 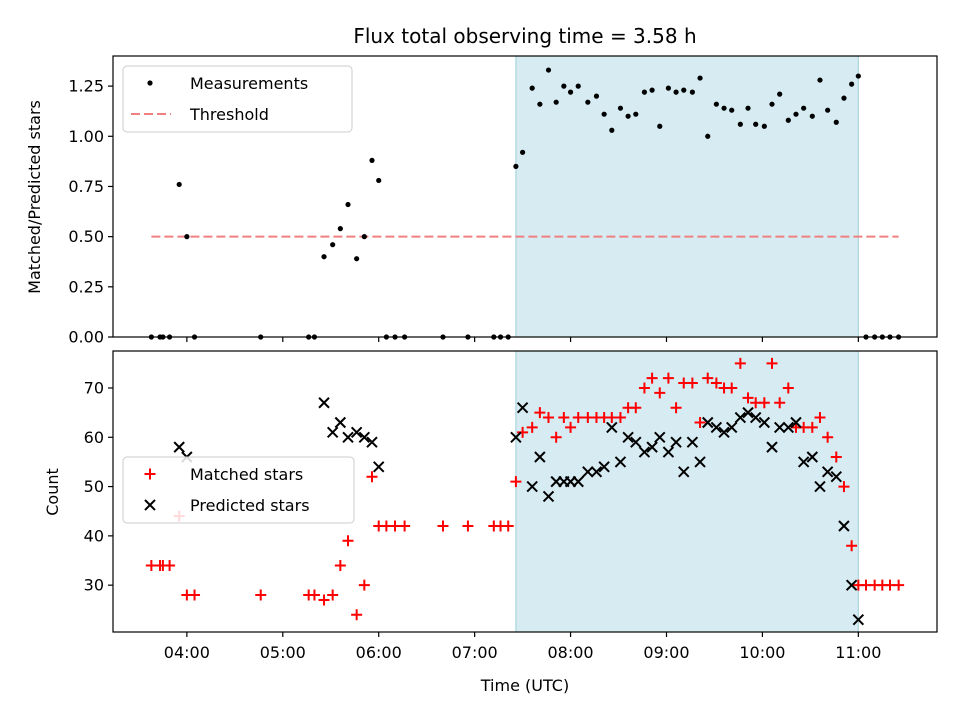 I want to click on x-axis-label: Time (UTC), so click(x=524, y=685).